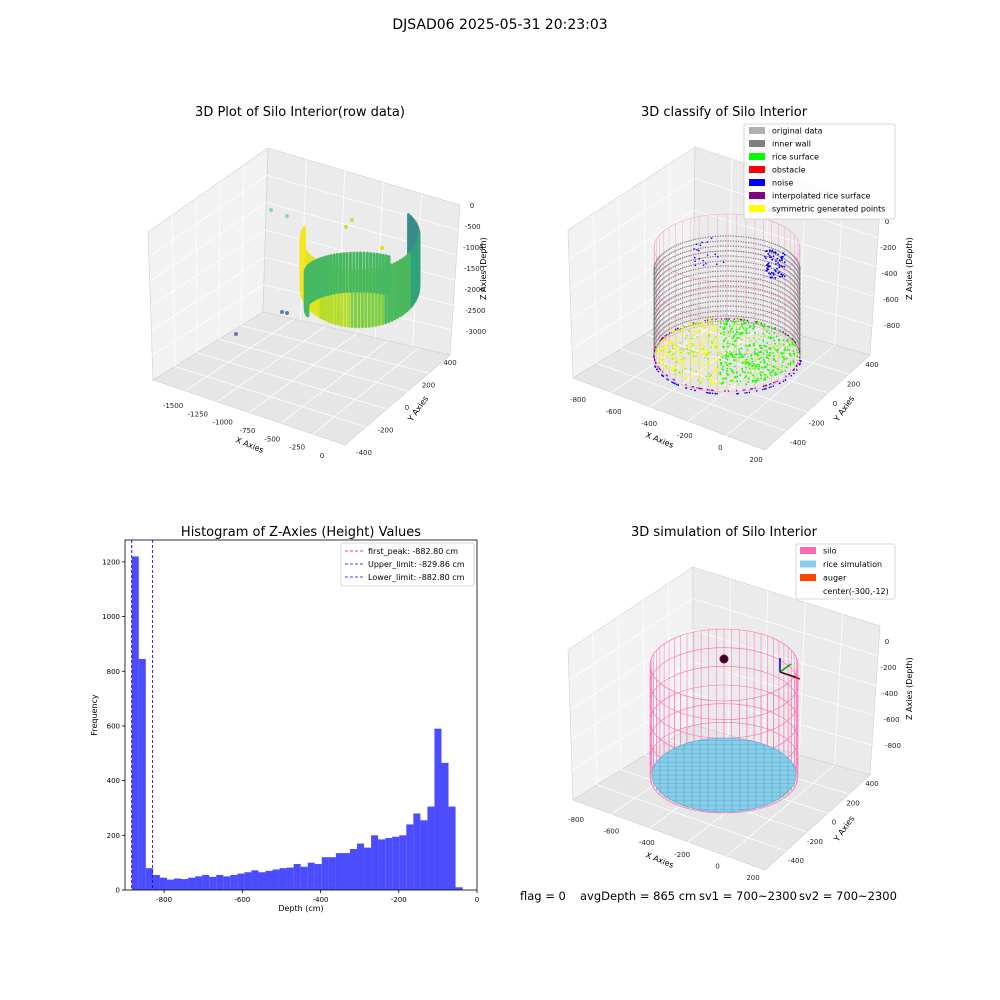 Image resolution: width=1000 pixels, height=1000 pixels. What do you see at coordinates (780, 390) in the screenshot?
I see `gridline` at bounding box center [780, 390].